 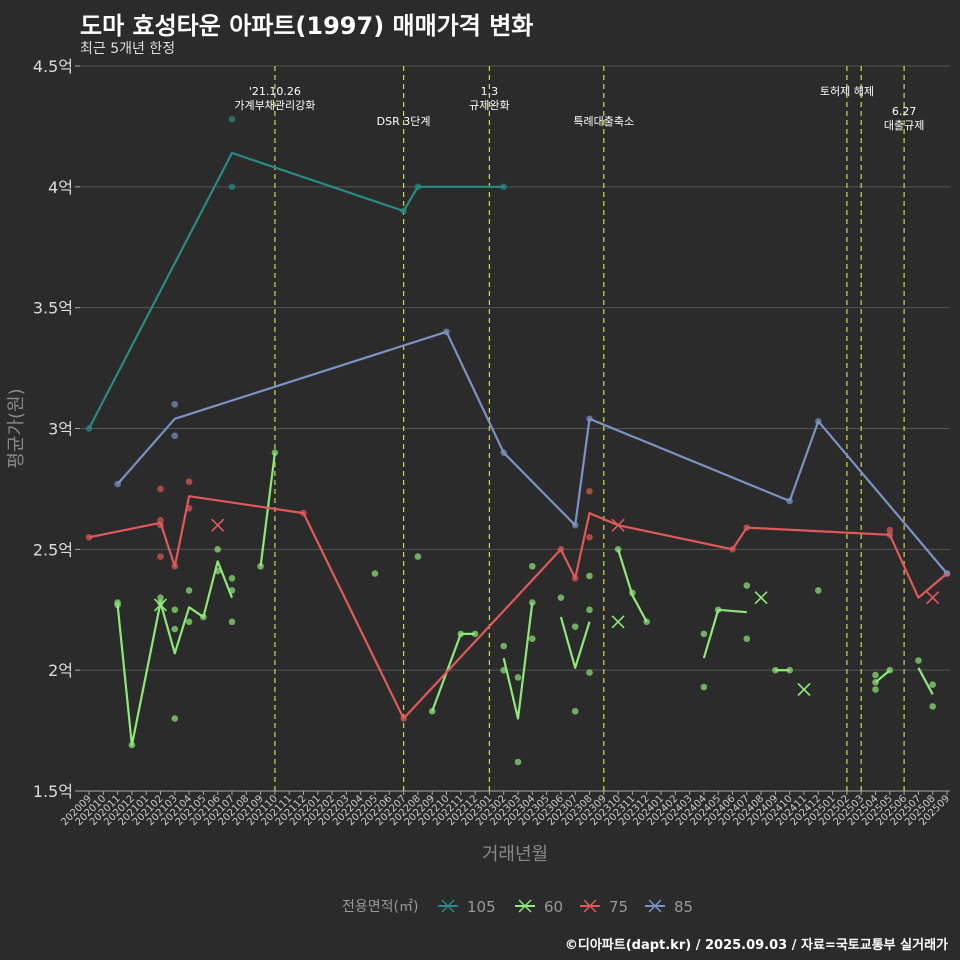 I want to click on legend-label: 85, so click(x=683, y=907).